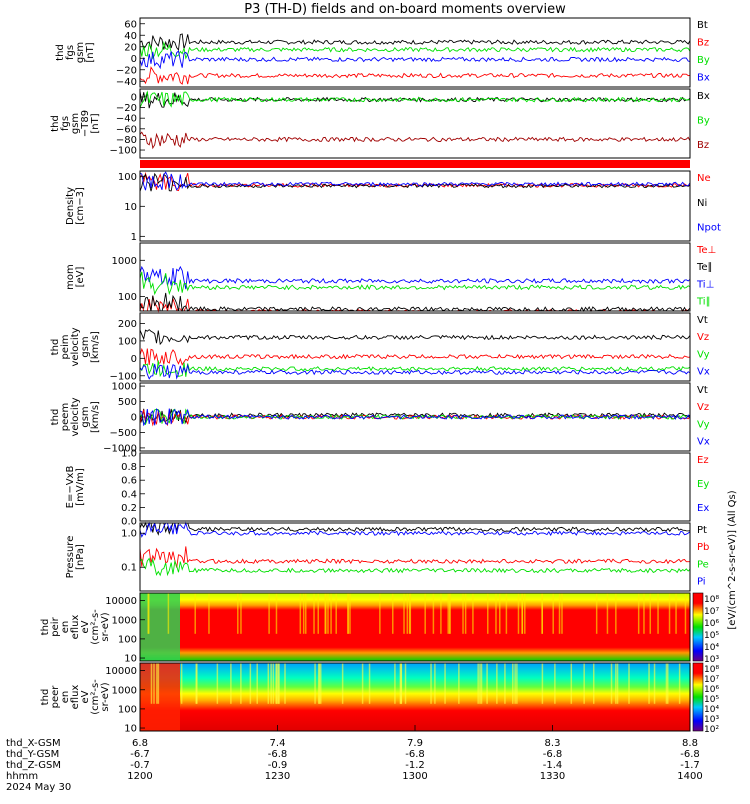 The height and width of the screenshot is (804, 750). What do you see at coordinates (134, 418) in the screenshot?
I see `y-tick-label: 0` at bounding box center [134, 418].